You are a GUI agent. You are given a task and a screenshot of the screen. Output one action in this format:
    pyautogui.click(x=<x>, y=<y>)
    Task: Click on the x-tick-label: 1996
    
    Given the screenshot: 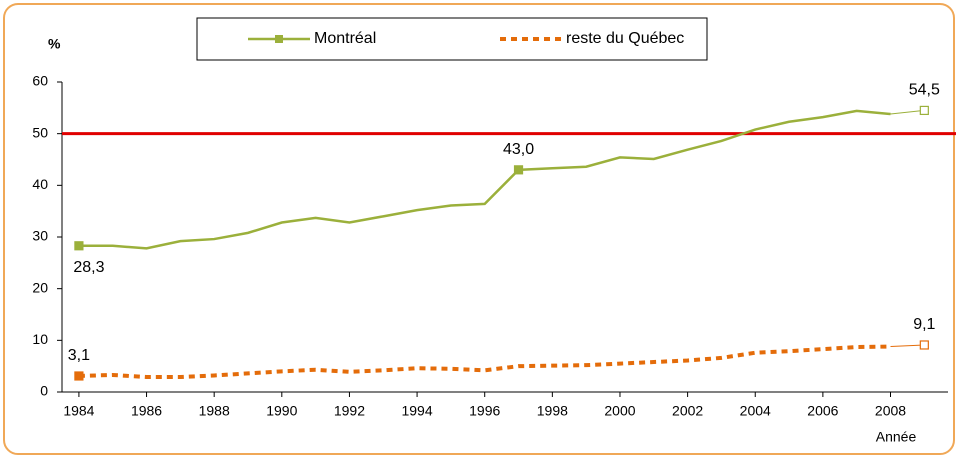 What is the action you would take?
    pyautogui.click(x=484, y=411)
    